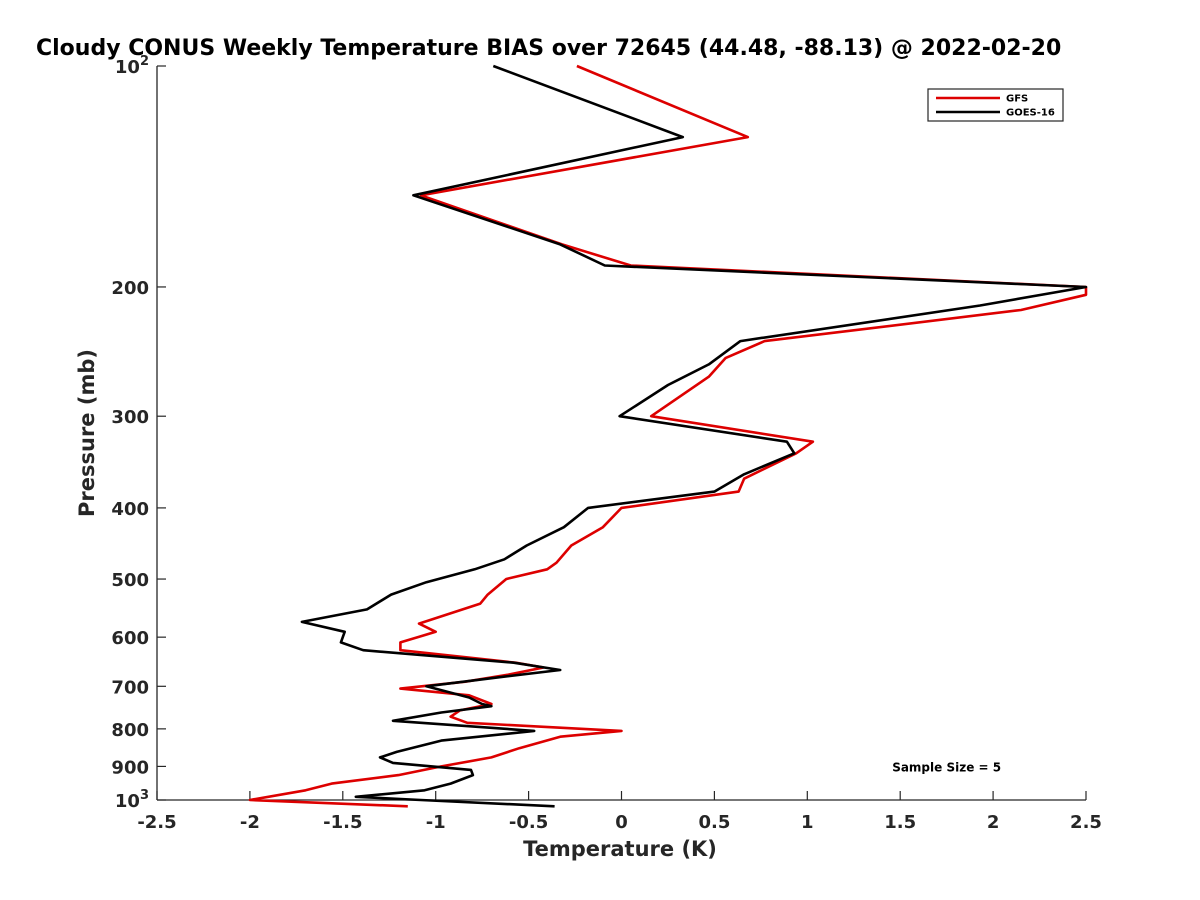 Image resolution: width=1200 pixels, height=900 pixels. Describe the element at coordinates (900, 822) in the screenshot. I see `x-tick-label: 1.5` at that location.